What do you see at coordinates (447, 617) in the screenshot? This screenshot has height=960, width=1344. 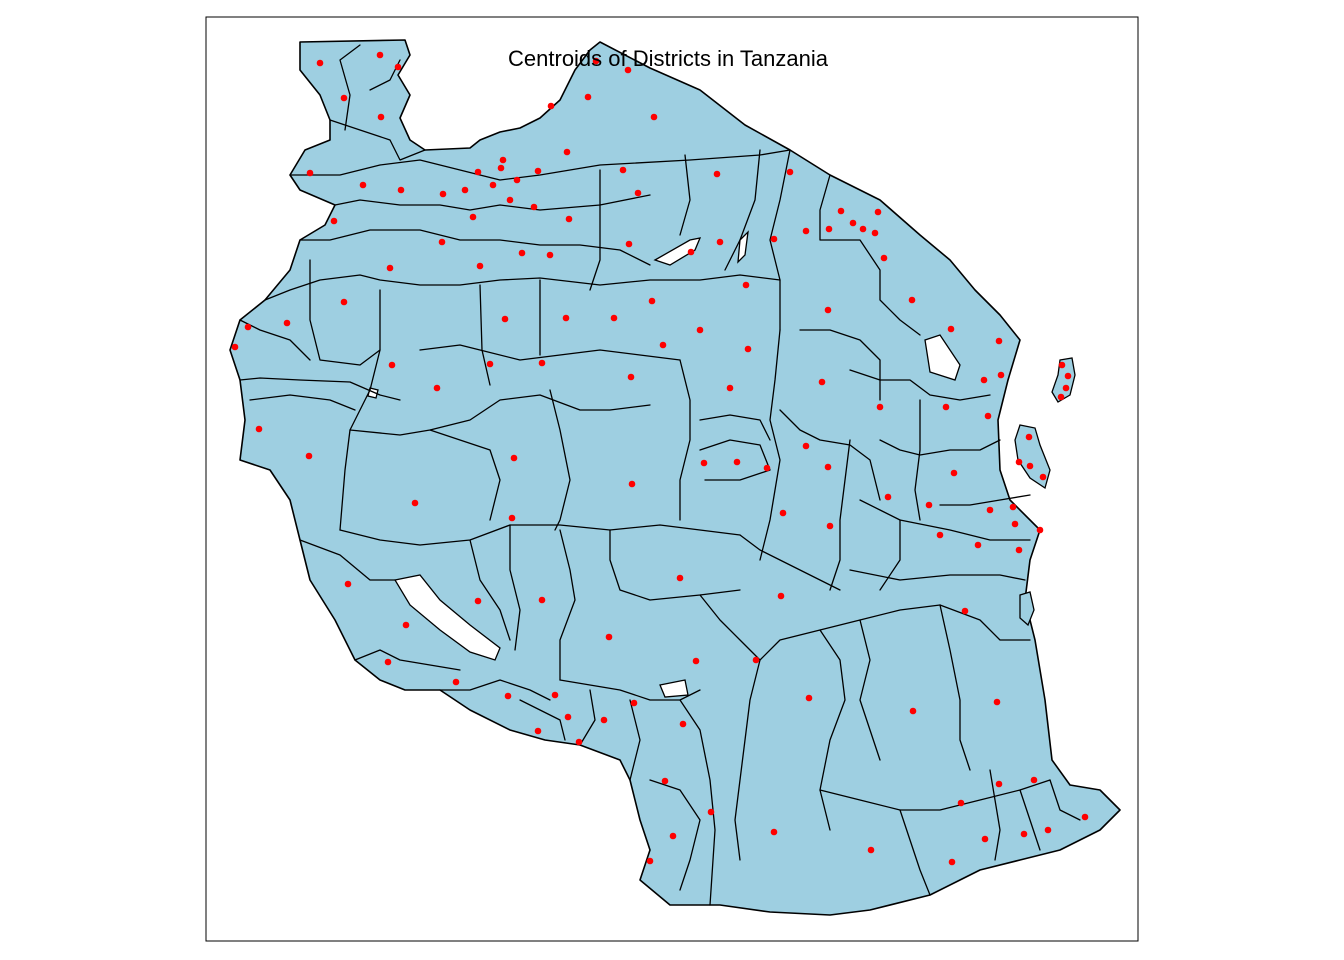 I see `lake-rukwa` at bounding box center [447, 617].